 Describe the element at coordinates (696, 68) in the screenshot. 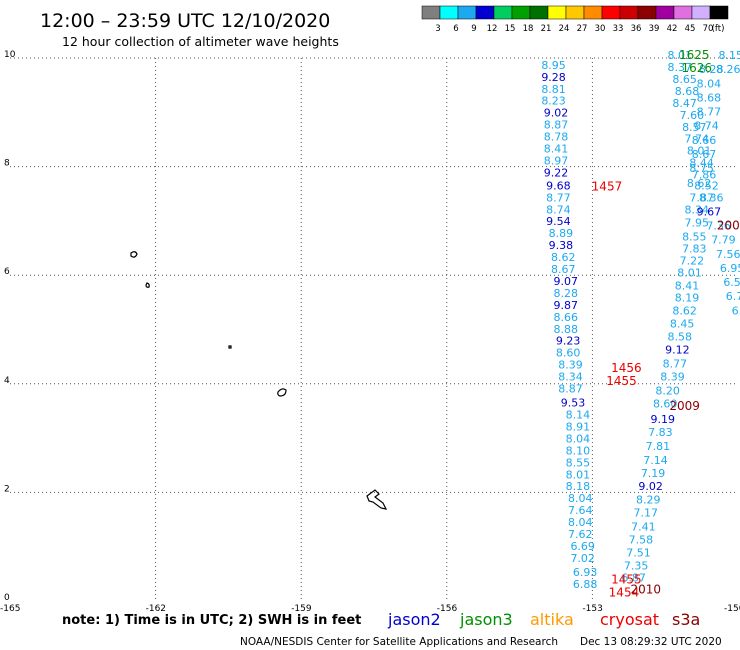

I see `time-label: 1626` at that location.